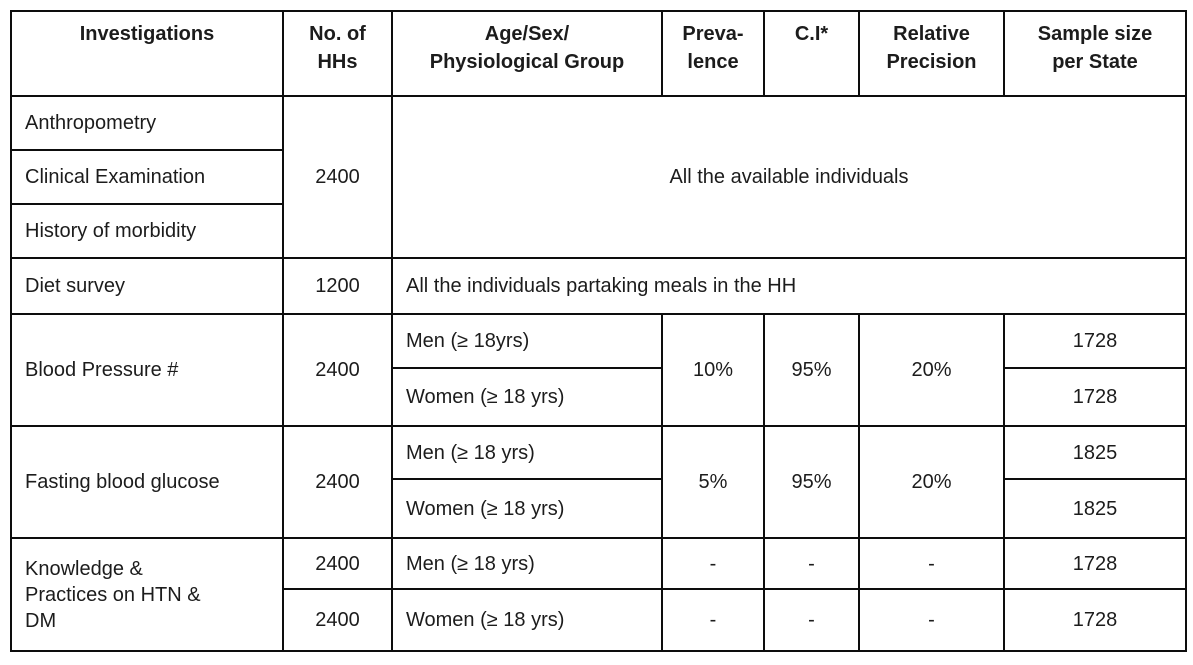 Image resolution: width=1193 pixels, height=665 pixels. I want to click on cell-sample-fbg-women: 1825, so click(1095, 508).